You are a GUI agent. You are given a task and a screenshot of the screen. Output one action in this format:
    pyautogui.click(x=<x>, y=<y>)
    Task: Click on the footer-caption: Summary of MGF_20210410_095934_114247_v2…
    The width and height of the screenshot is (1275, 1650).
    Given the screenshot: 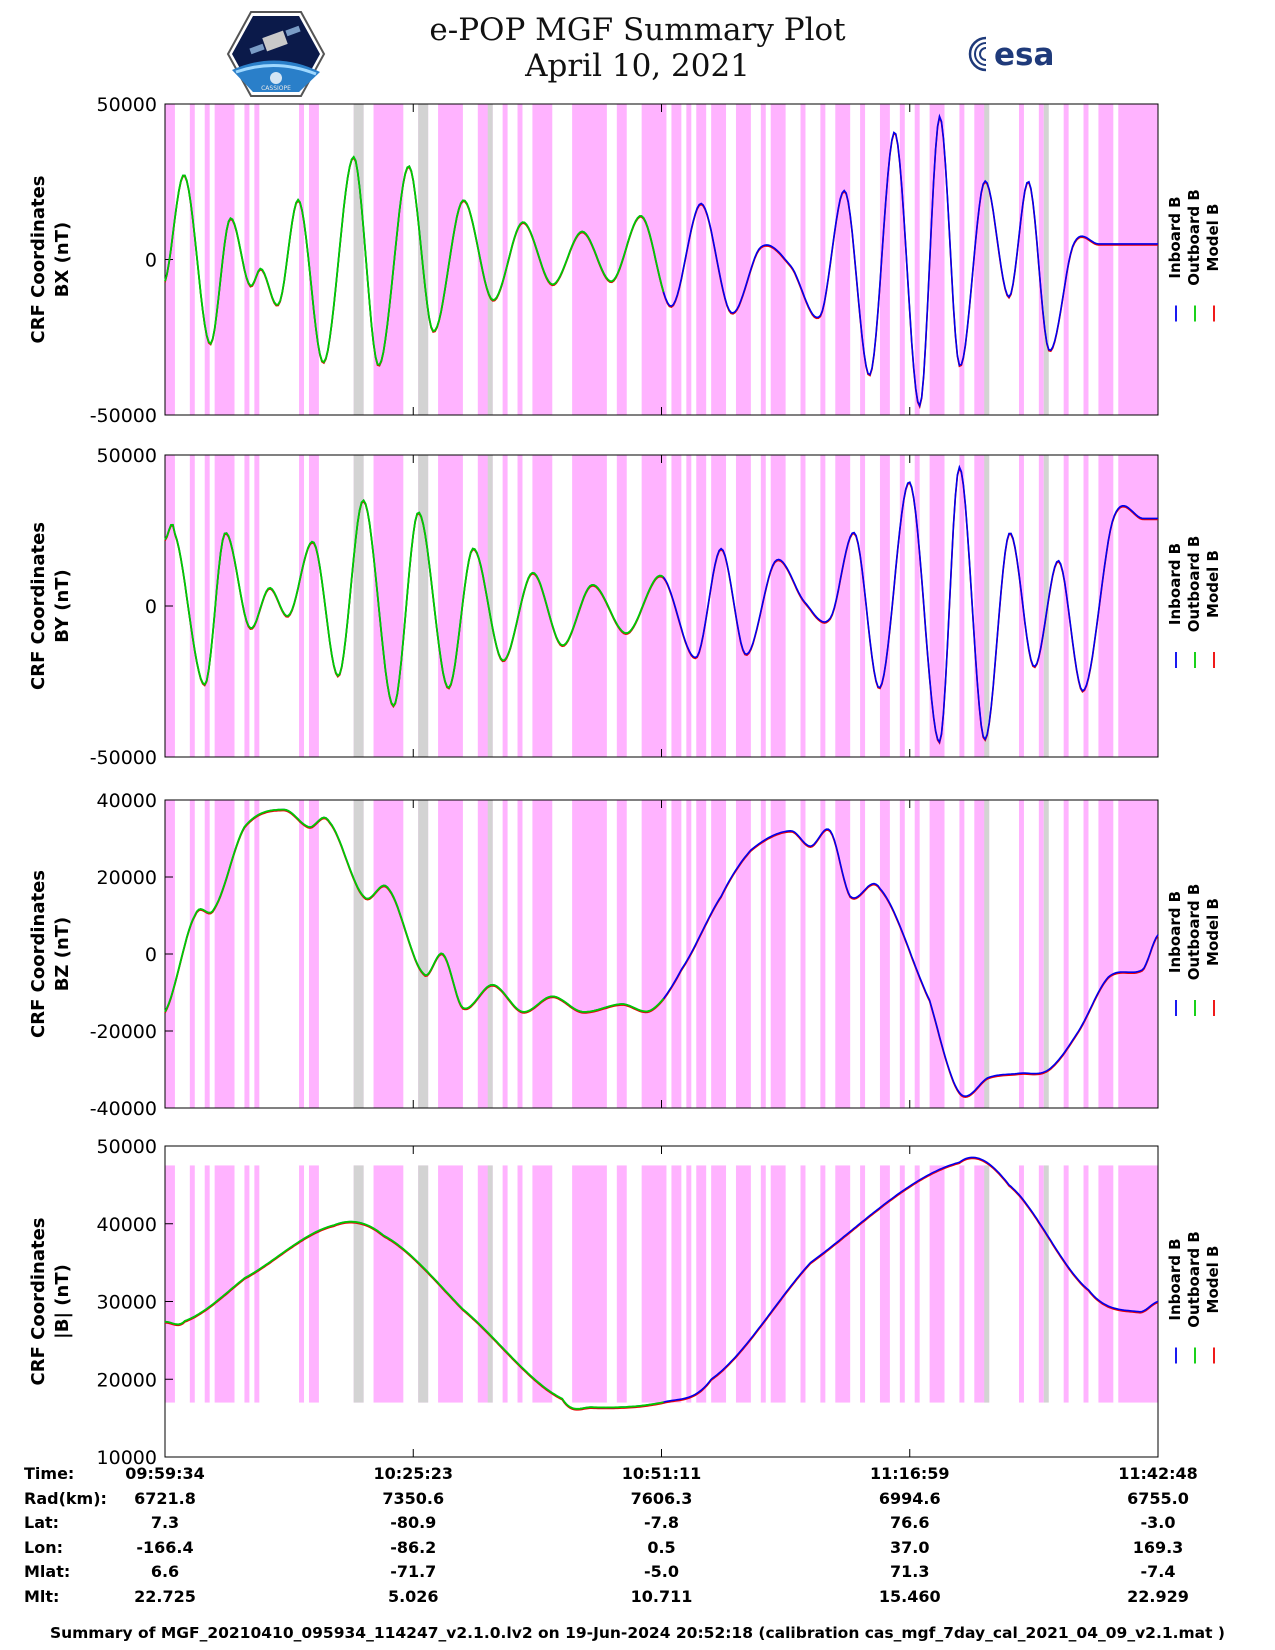 What is the action you would take?
    pyautogui.click(x=637, y=1633)
    